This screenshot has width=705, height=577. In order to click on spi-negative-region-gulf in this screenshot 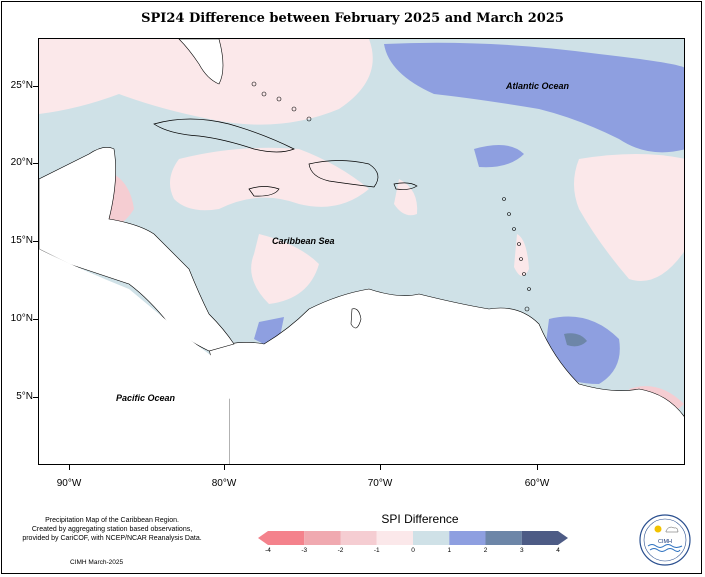, I will do `click(206, 82)`.